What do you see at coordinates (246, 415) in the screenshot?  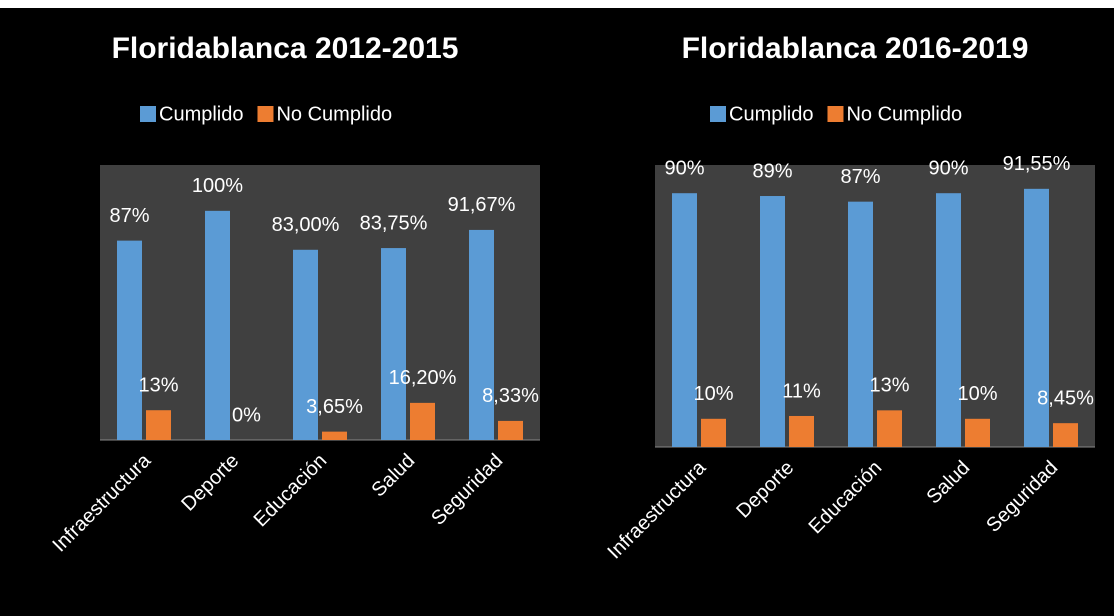 I see `data-label: 0%` at bounding box center [246, 415].